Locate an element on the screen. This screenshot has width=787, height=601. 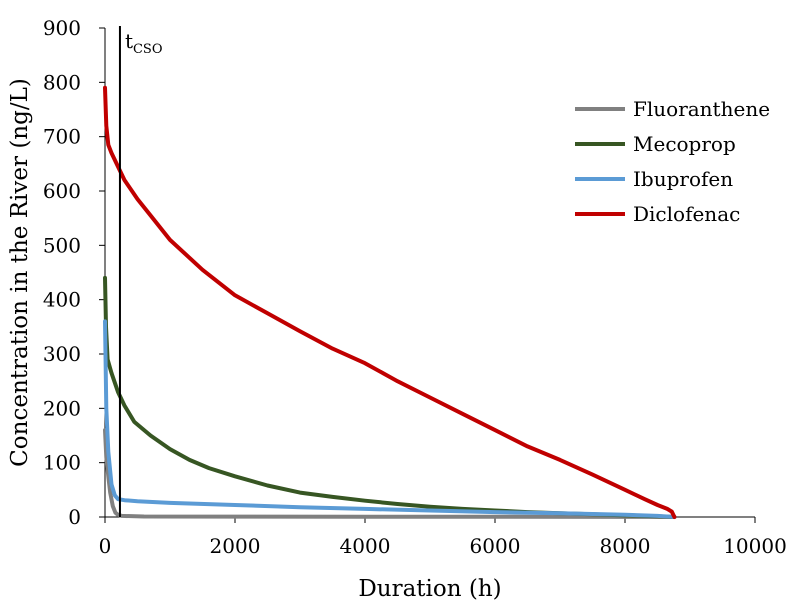
x-axis-title: Duration (h) is located at coordinates (429, 588).